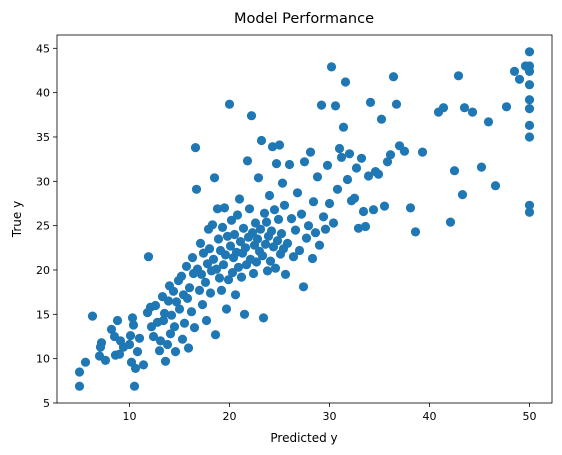 This screenshot has height=455, width=562. What do you see at coordinates (330, 416) in the screenshot?
I see `x-tick-label: 30` at bounding box center [330, 416].